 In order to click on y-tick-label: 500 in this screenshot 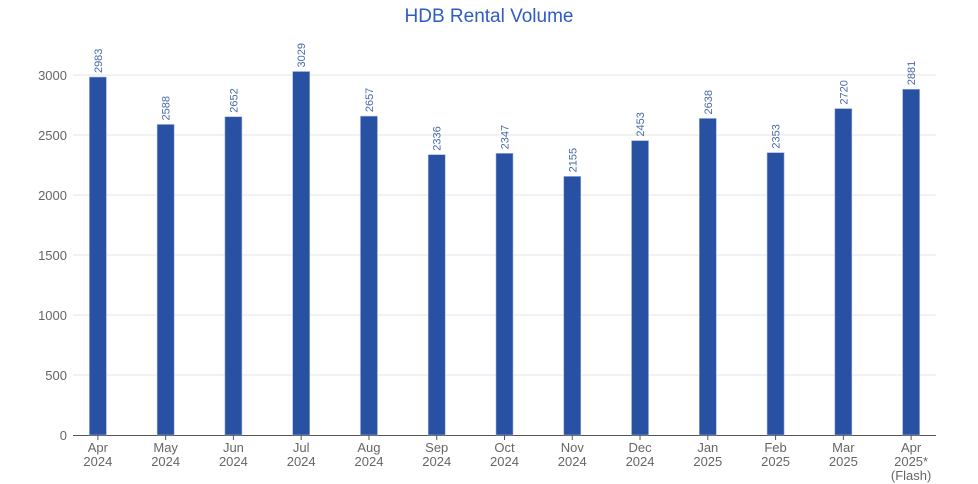, I will do `click(56, 375)`.